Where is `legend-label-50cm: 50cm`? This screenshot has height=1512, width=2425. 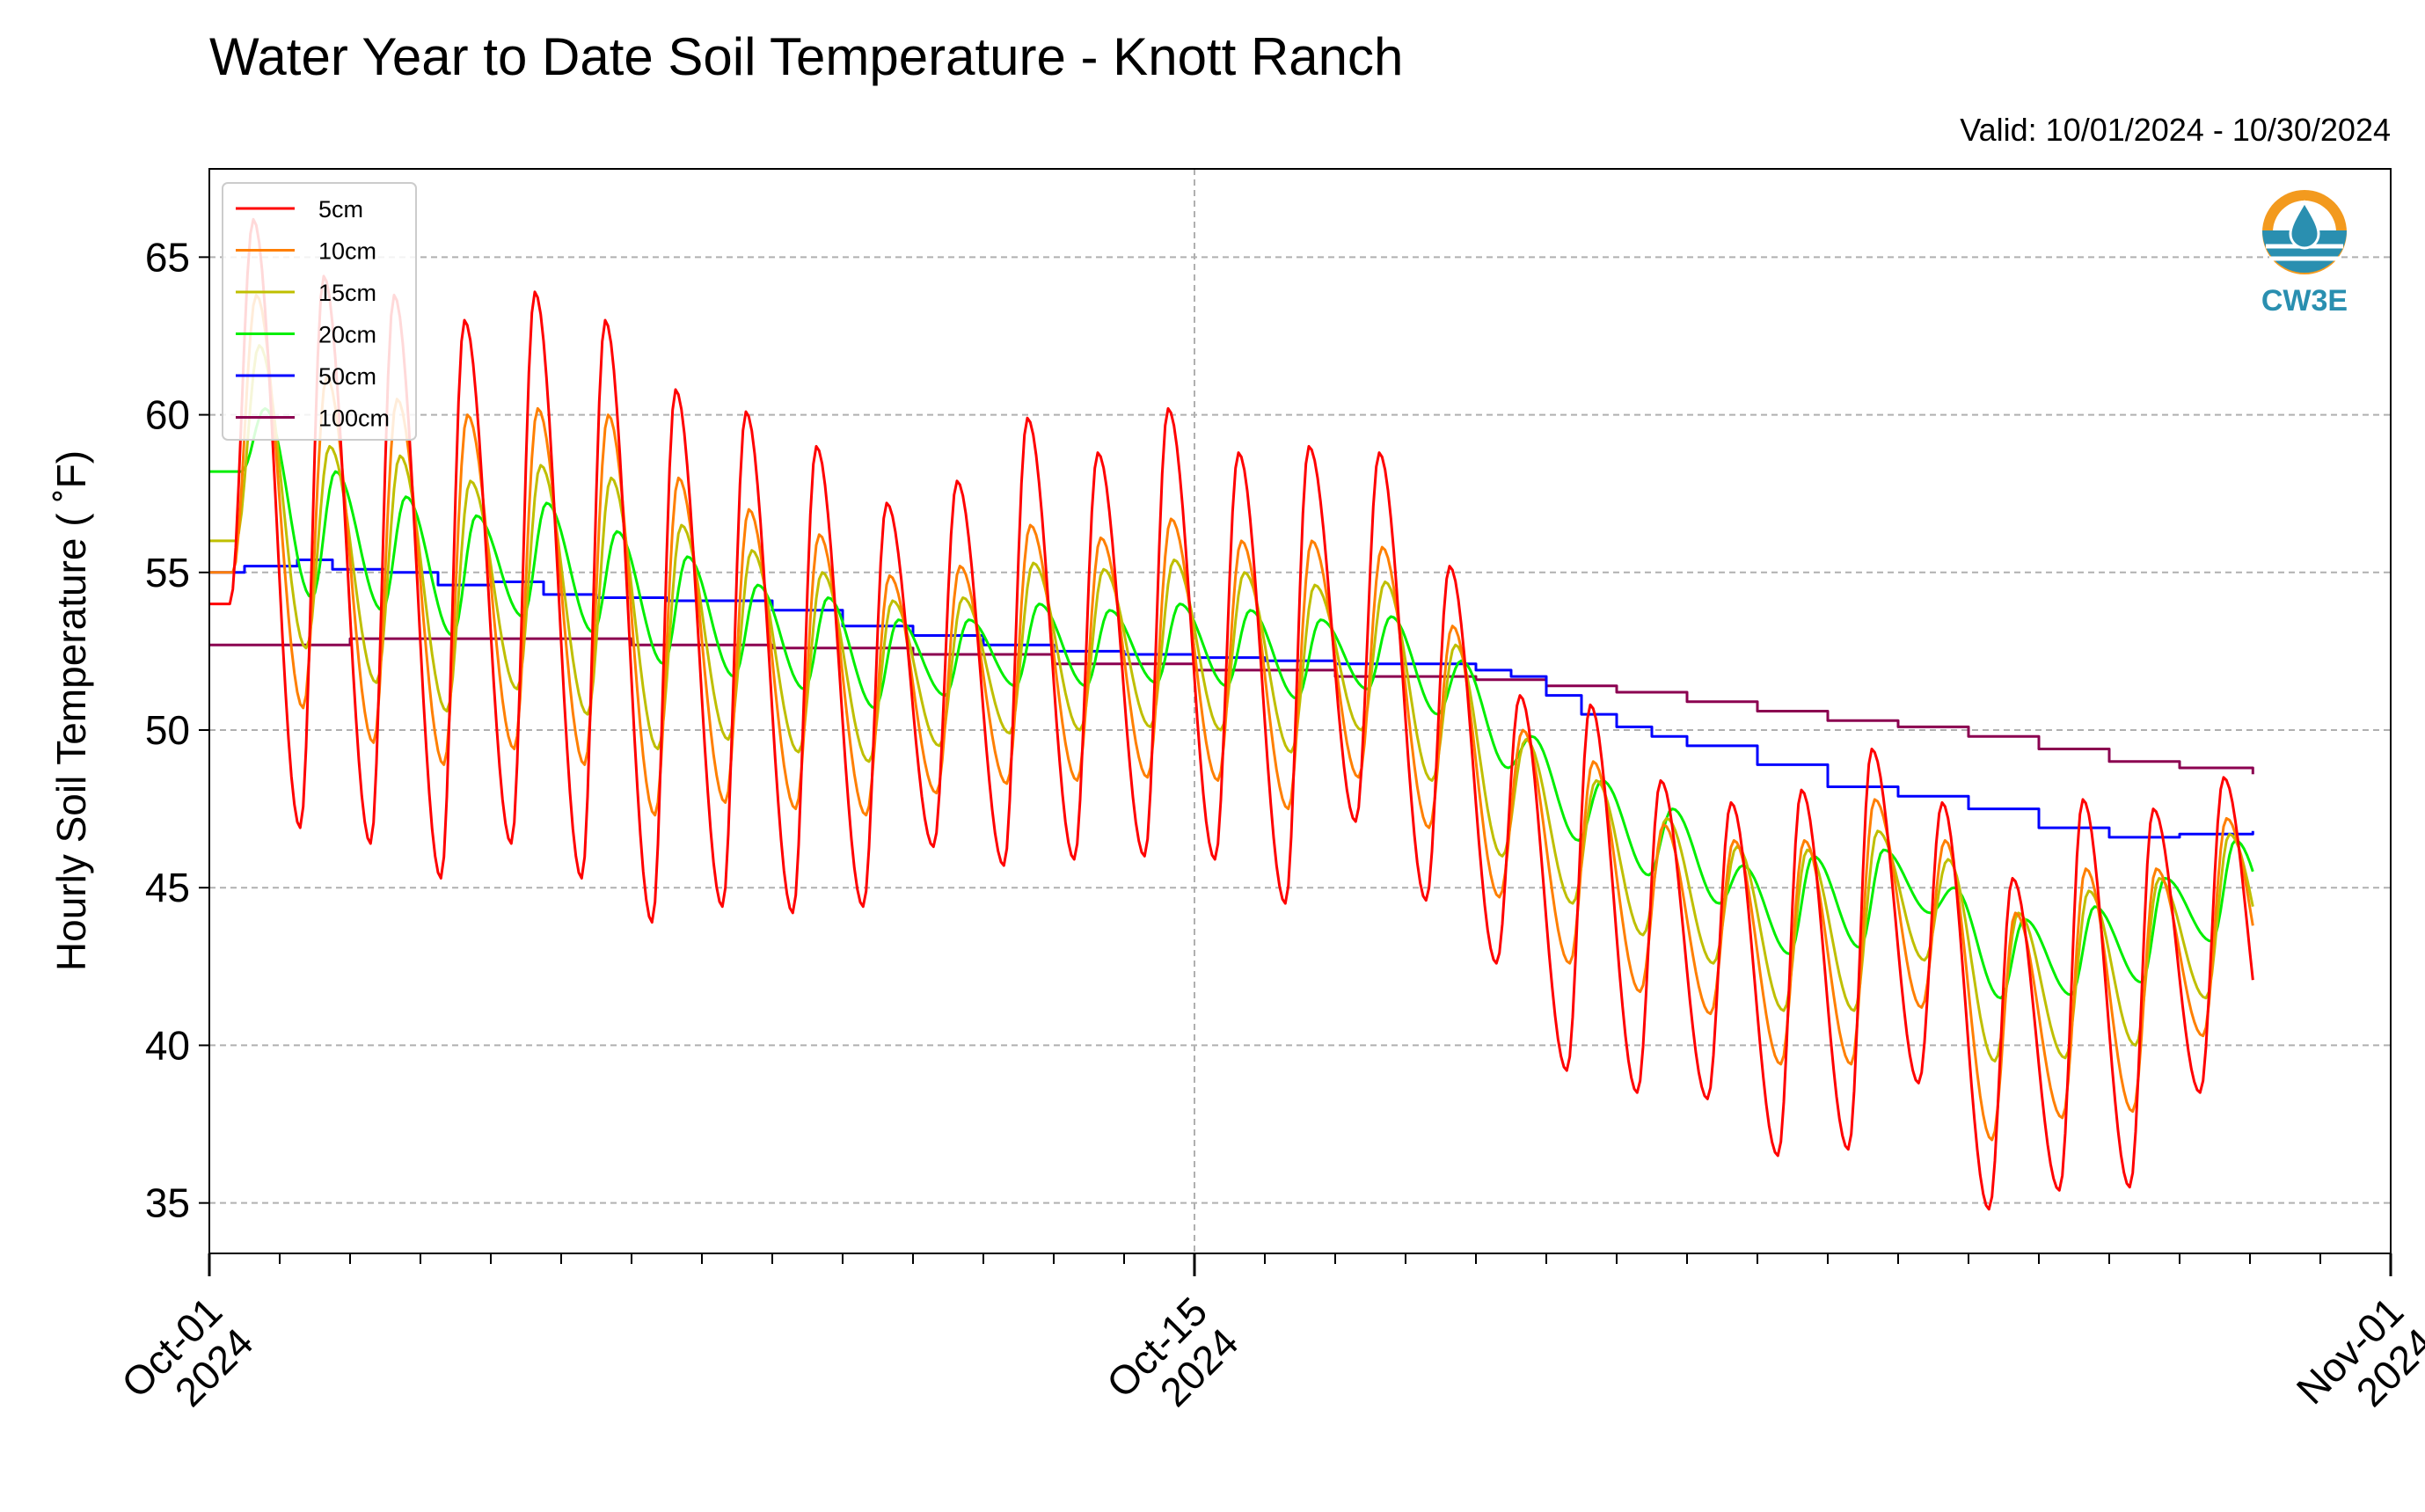 legend-label-50cm: 50cm is located at coordinates (347, 376).